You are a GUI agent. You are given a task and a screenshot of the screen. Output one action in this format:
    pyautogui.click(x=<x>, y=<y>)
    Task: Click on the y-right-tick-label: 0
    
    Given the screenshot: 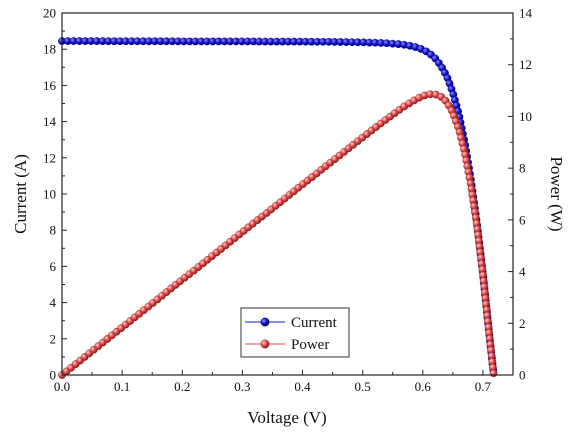 What is the action you would take?
    pyautogui.click(x=522, y=375)
    